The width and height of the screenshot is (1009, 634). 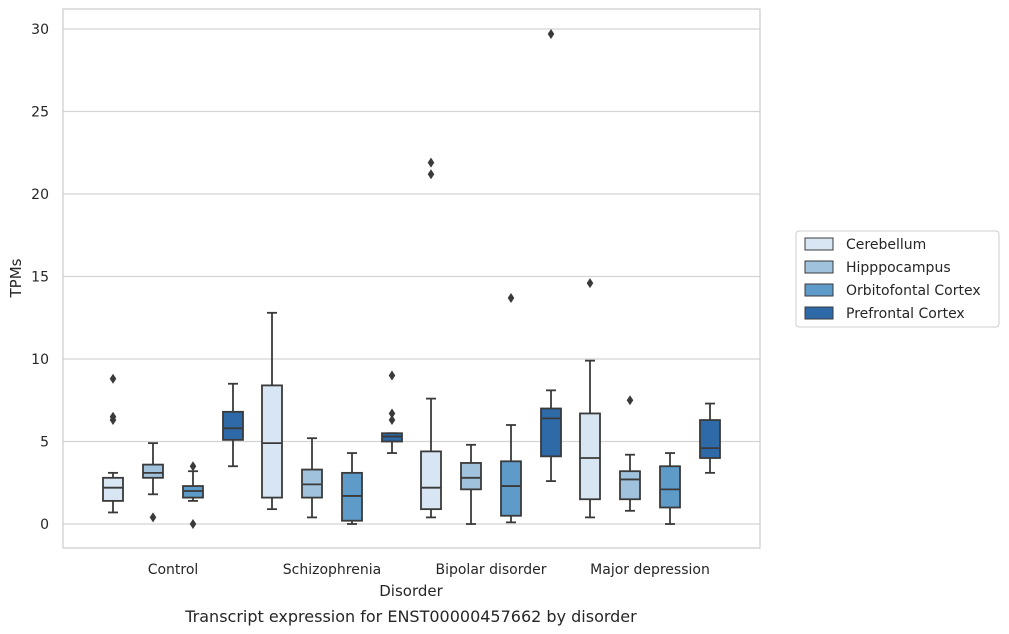 What do you see at coordinates (411, 591) in the screenshot?
I see `x-axis-title: Disorder` at bounding box center [411, 591].